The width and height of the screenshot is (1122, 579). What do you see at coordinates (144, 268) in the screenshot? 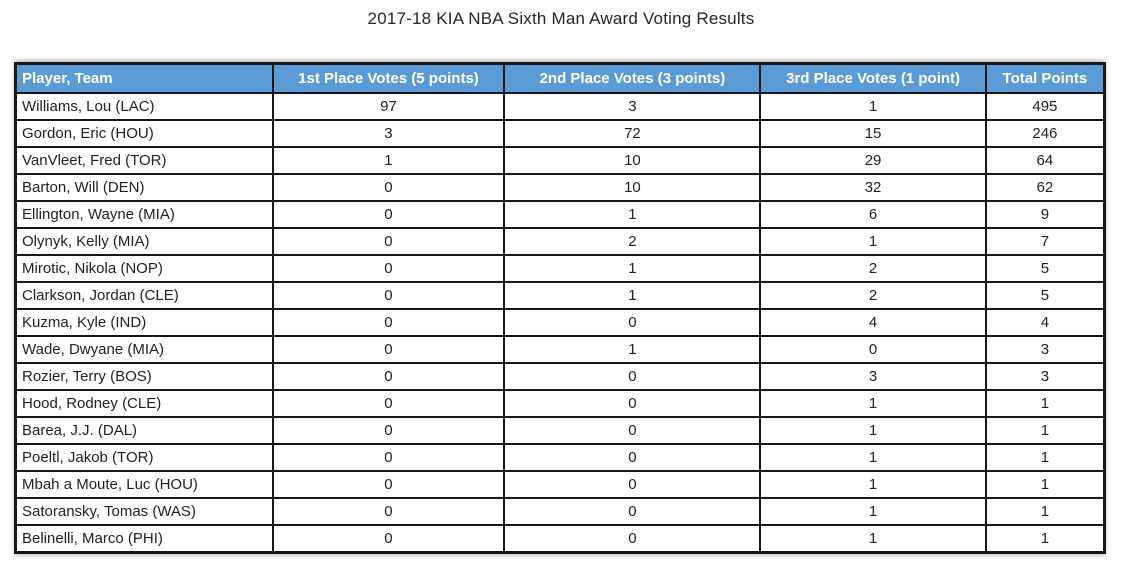
I see `player-cell: Mirotic, Nikola (NOP)` at bounding box center [144, 268].